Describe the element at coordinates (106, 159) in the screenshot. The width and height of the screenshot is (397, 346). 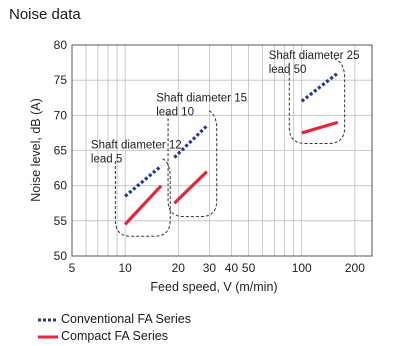
I see `annotation-1-line-2: lead 5` at that location.